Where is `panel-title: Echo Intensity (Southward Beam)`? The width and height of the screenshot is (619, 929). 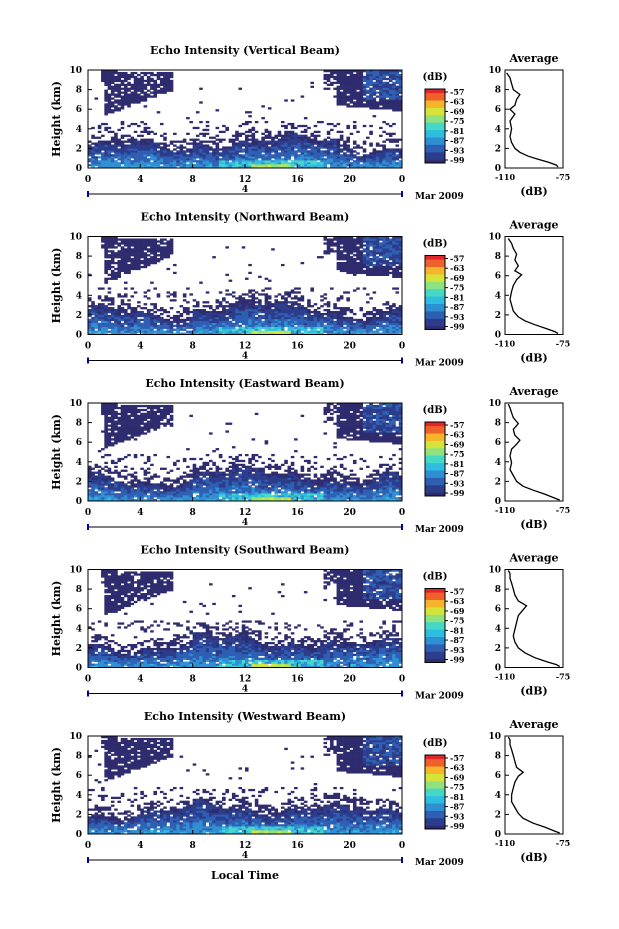 panel-title: Echo Intensity (Southward Beam) is located at coordinates (245, 550).